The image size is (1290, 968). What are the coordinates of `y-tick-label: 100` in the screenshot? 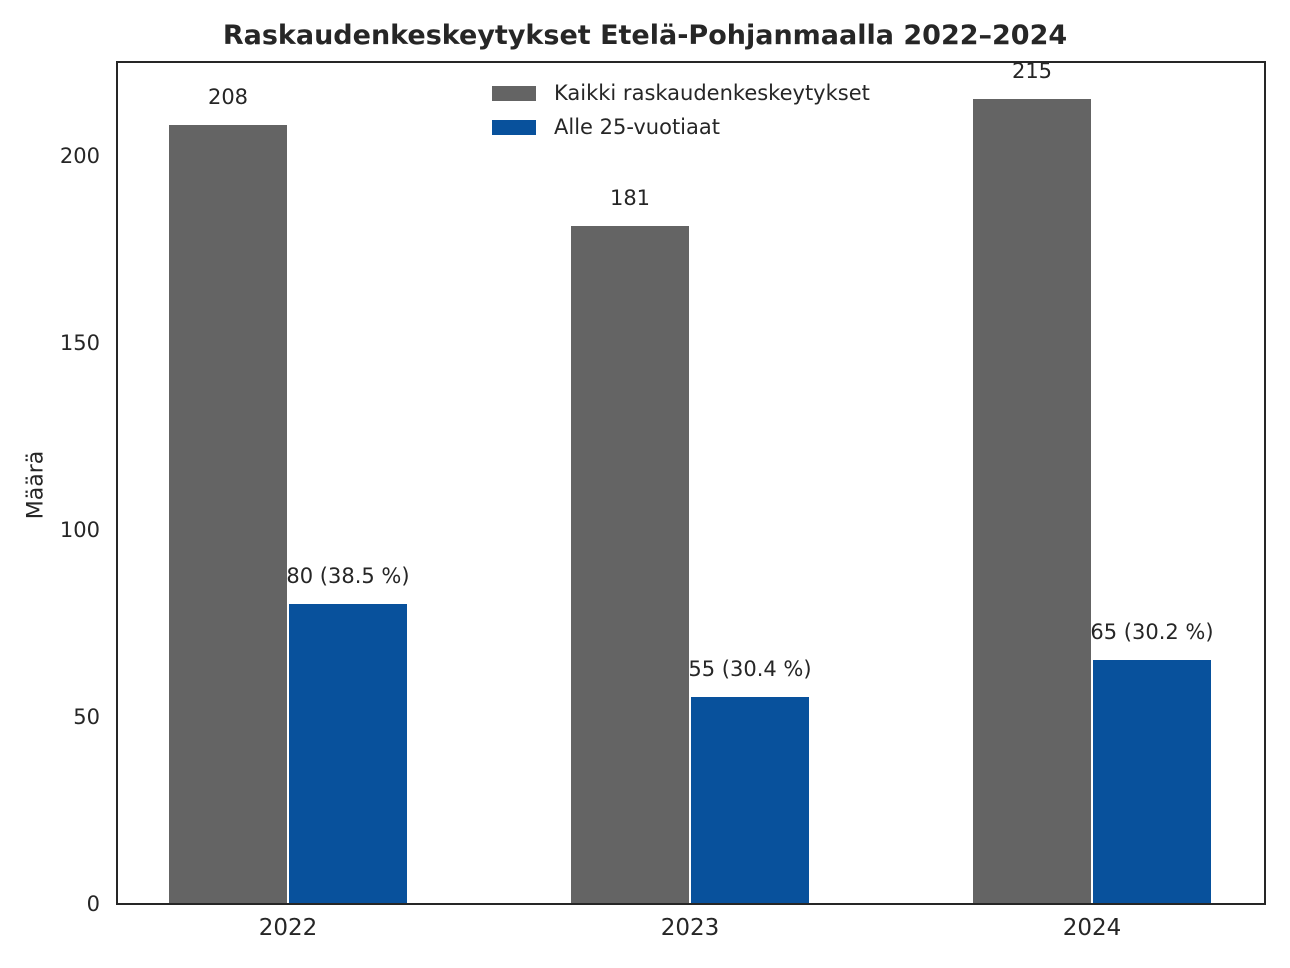 It's located at (79, 530).